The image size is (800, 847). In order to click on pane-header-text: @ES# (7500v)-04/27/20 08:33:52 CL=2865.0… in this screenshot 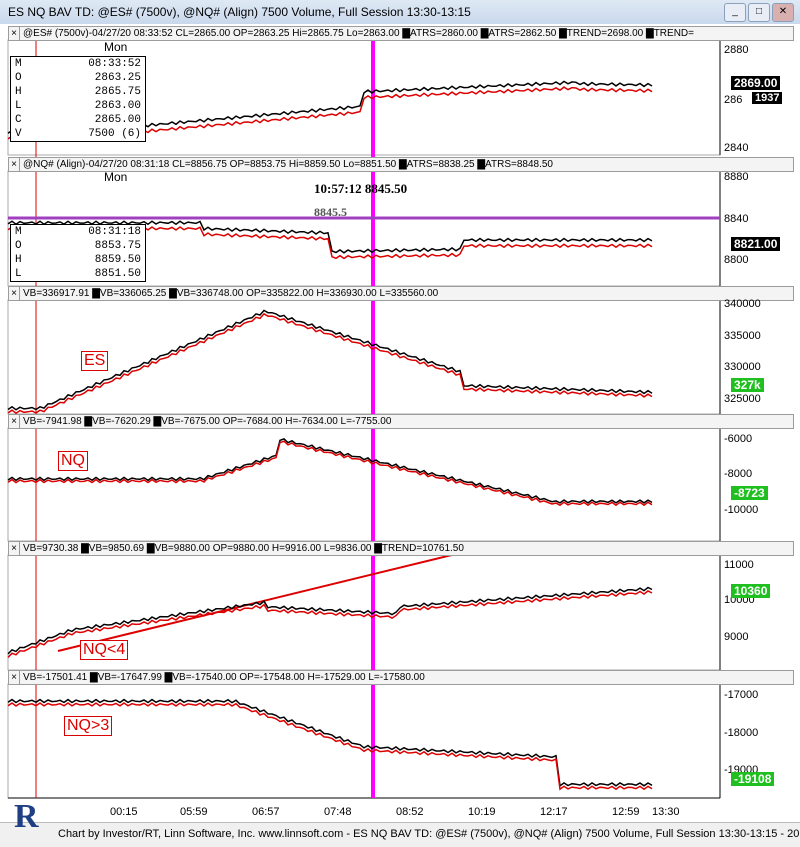, I will do `click(358, 33)`.